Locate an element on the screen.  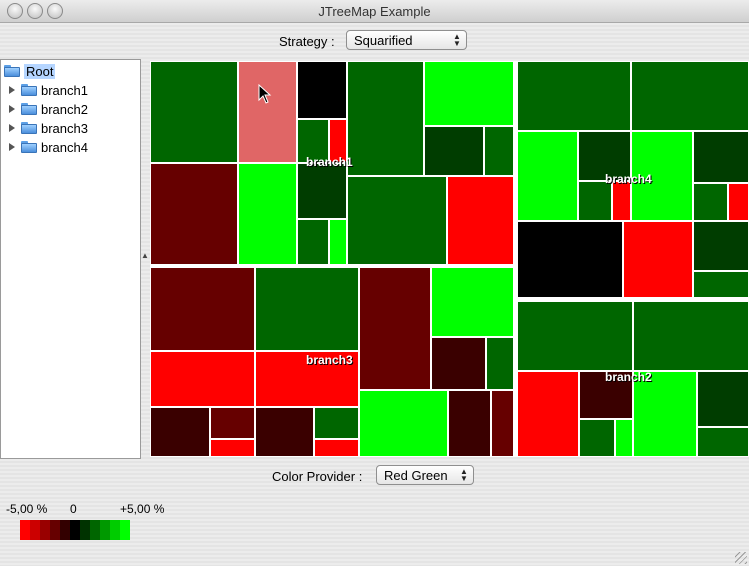
color-provider-label: Color Provider : is located at coordinates (317, 476).